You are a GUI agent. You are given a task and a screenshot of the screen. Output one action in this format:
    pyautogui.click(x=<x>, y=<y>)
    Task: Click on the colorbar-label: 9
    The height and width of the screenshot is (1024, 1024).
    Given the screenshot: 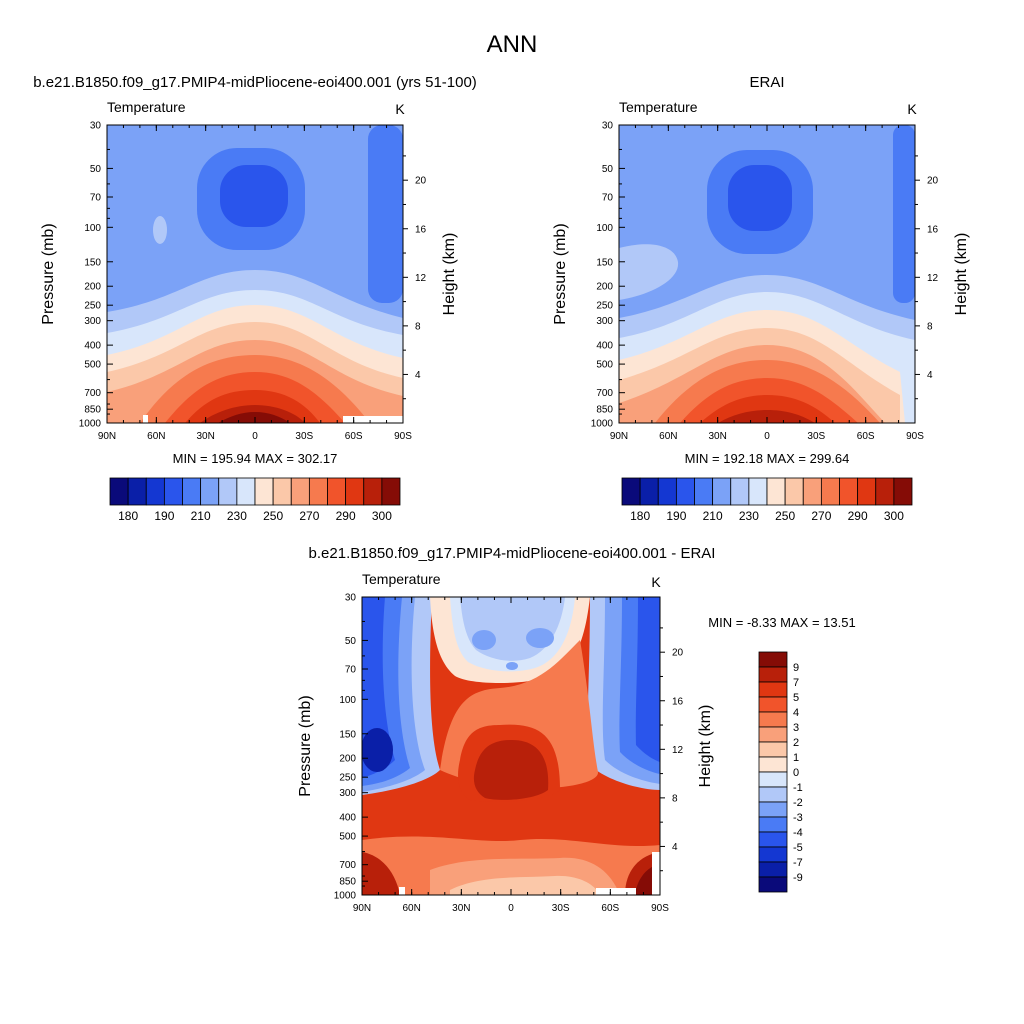 What is the action you would take?
    pyautogui.click(x=796, y=668)
    